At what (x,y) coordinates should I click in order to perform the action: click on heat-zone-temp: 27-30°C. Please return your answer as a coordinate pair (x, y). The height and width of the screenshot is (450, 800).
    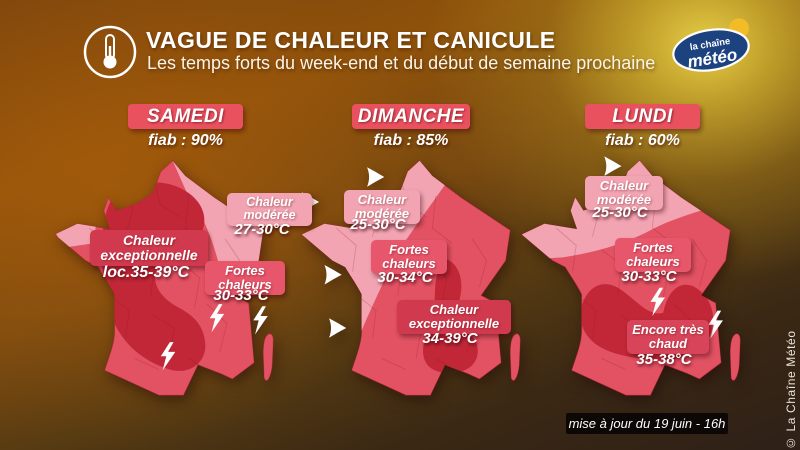
    Looking at the image, I should click on (262, 229).